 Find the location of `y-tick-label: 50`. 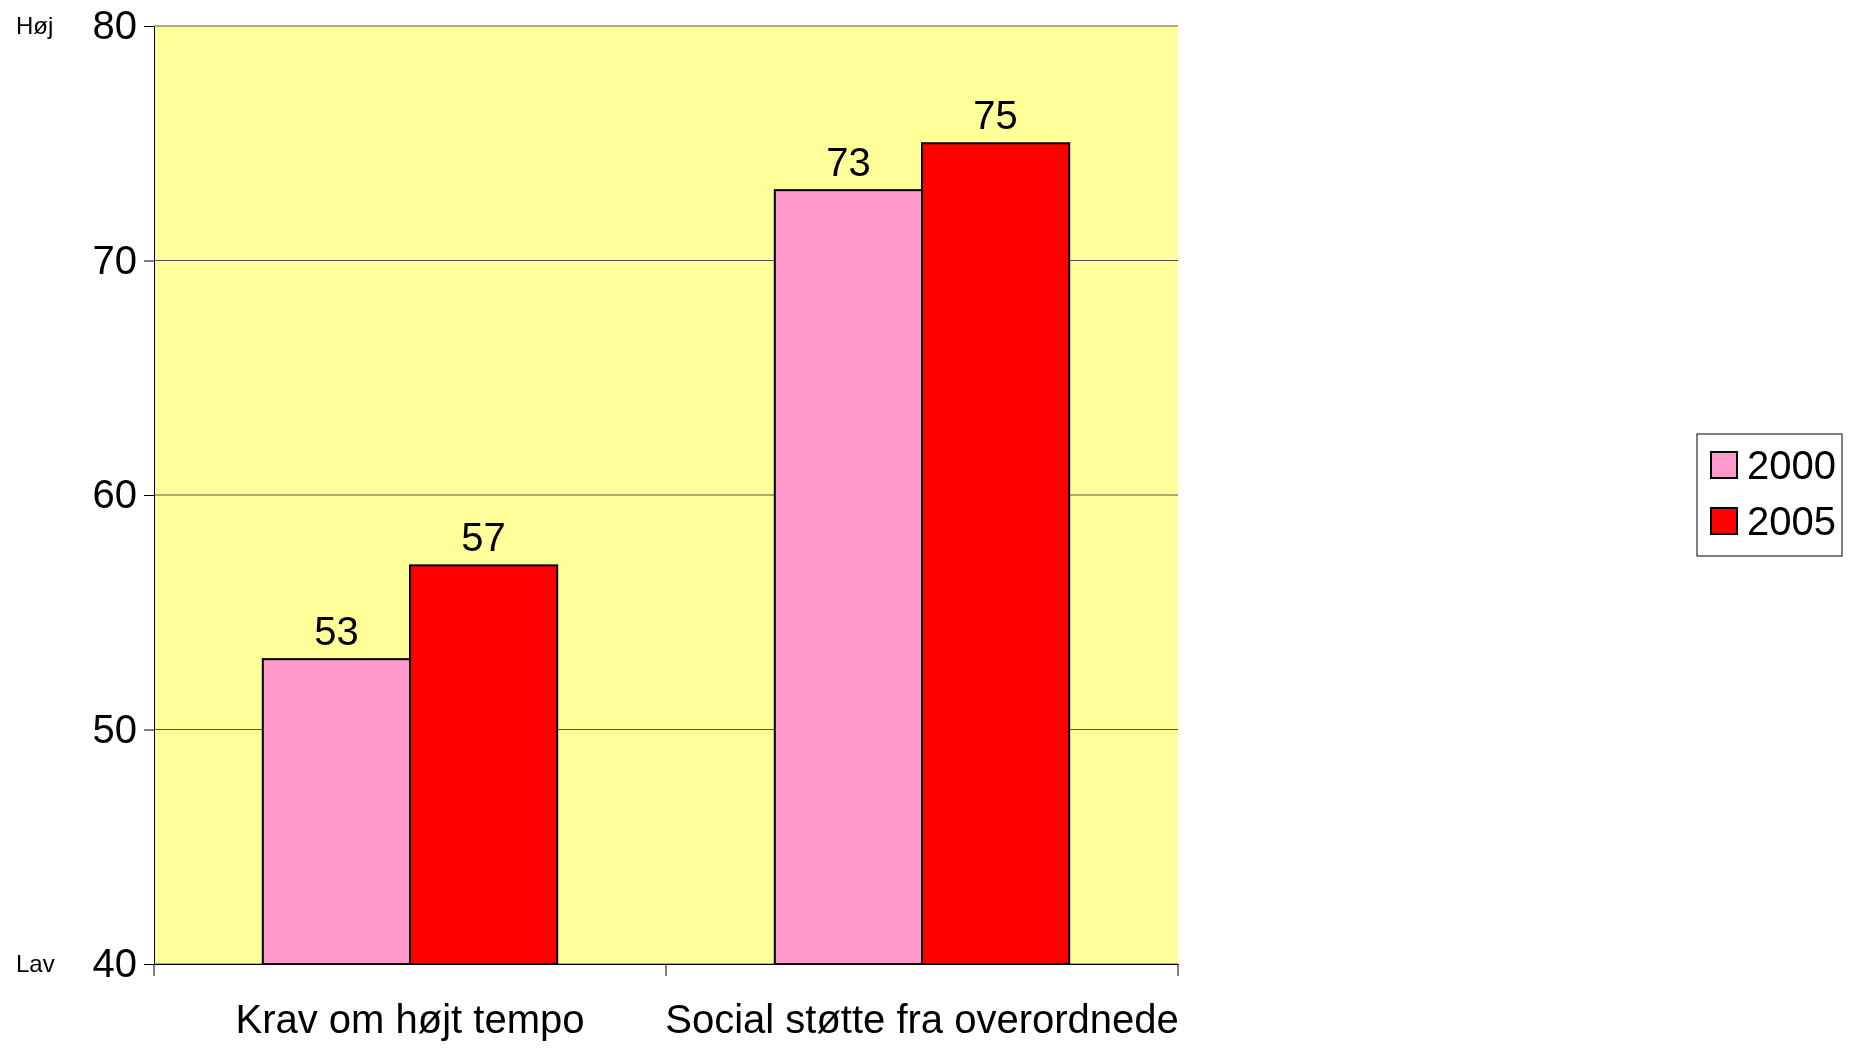

y-tick-label: 50 is located at coordinates (114, 728).